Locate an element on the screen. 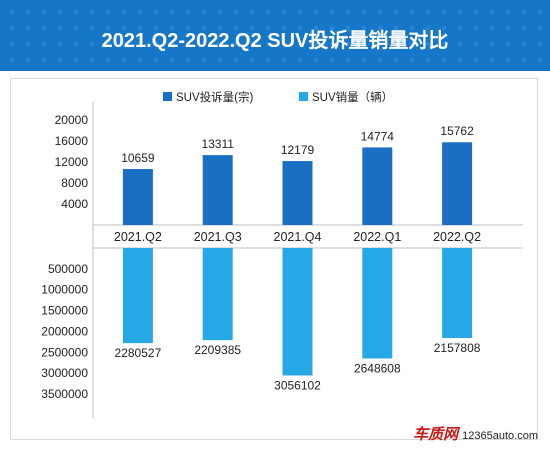 The image size is (550, 452). bottom-tick-label: 3500000 is located at coordinates (64, 394).